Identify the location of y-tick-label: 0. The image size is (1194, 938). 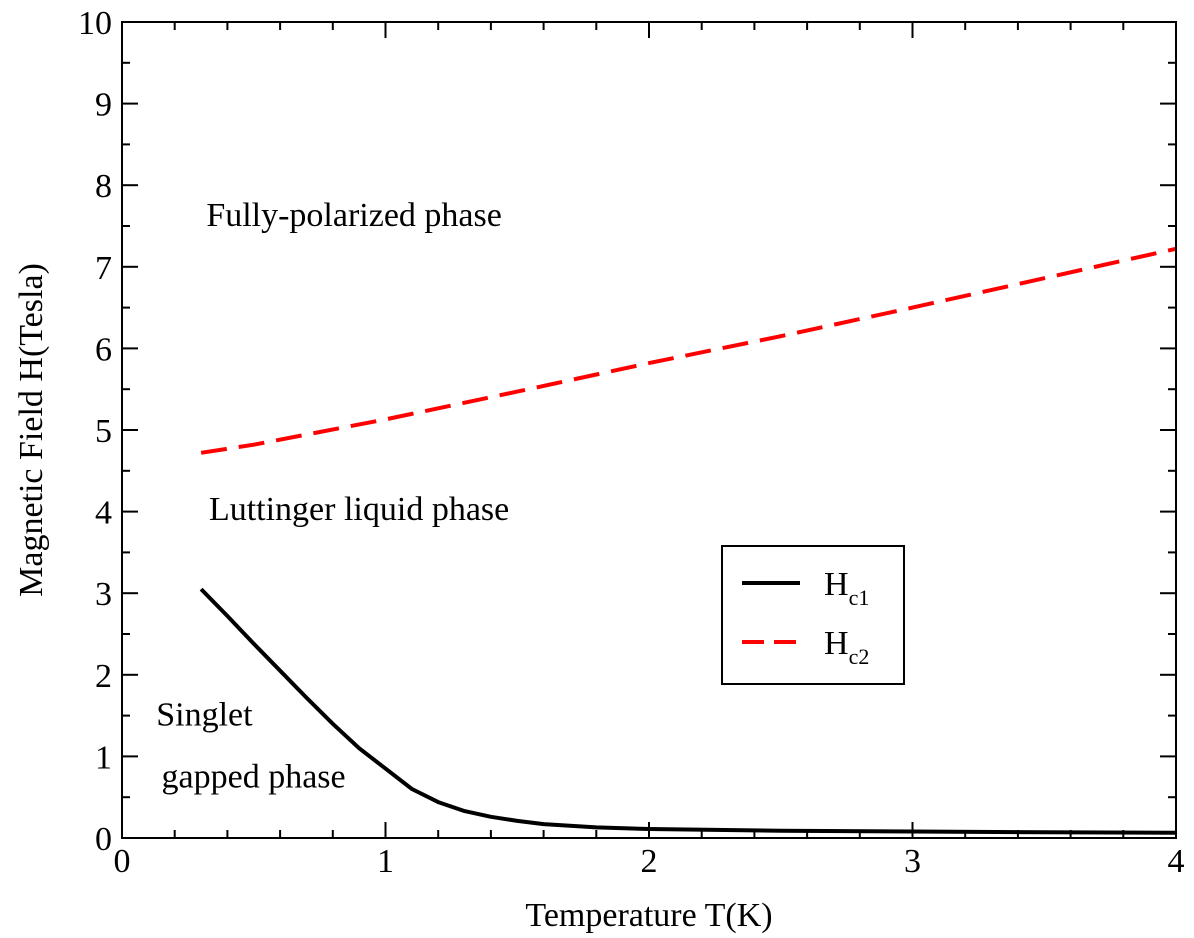
(103, 839).